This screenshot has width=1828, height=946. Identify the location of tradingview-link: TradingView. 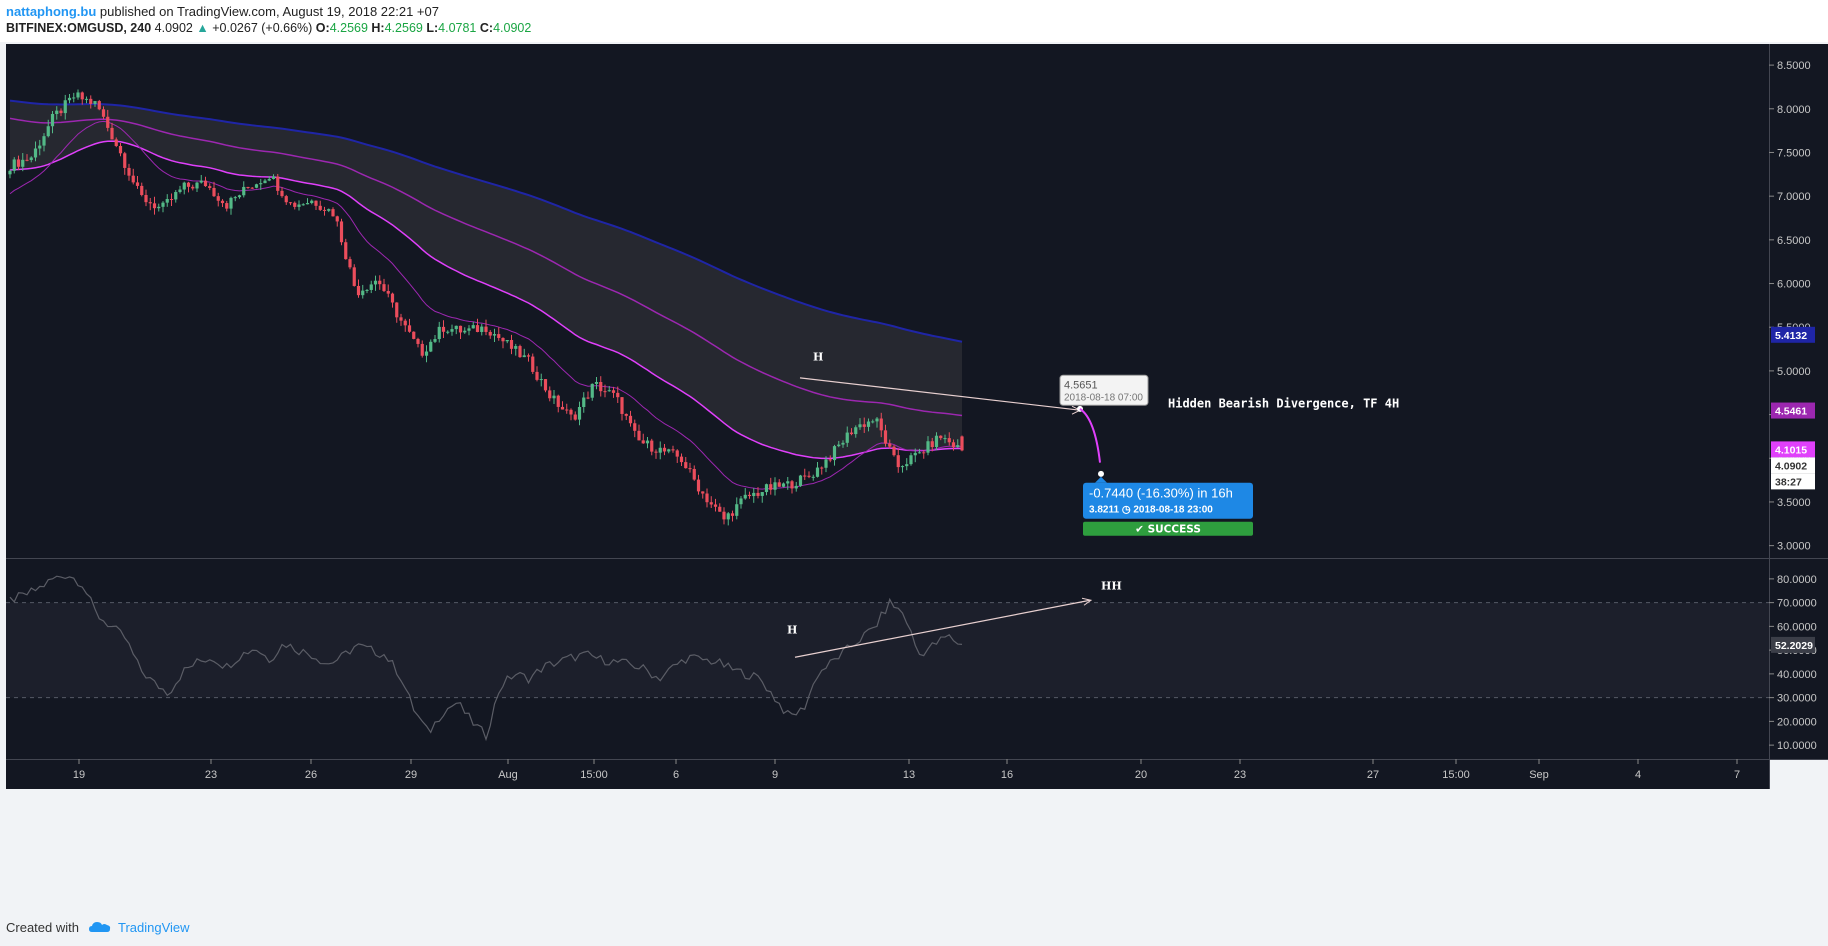
(154, 927).